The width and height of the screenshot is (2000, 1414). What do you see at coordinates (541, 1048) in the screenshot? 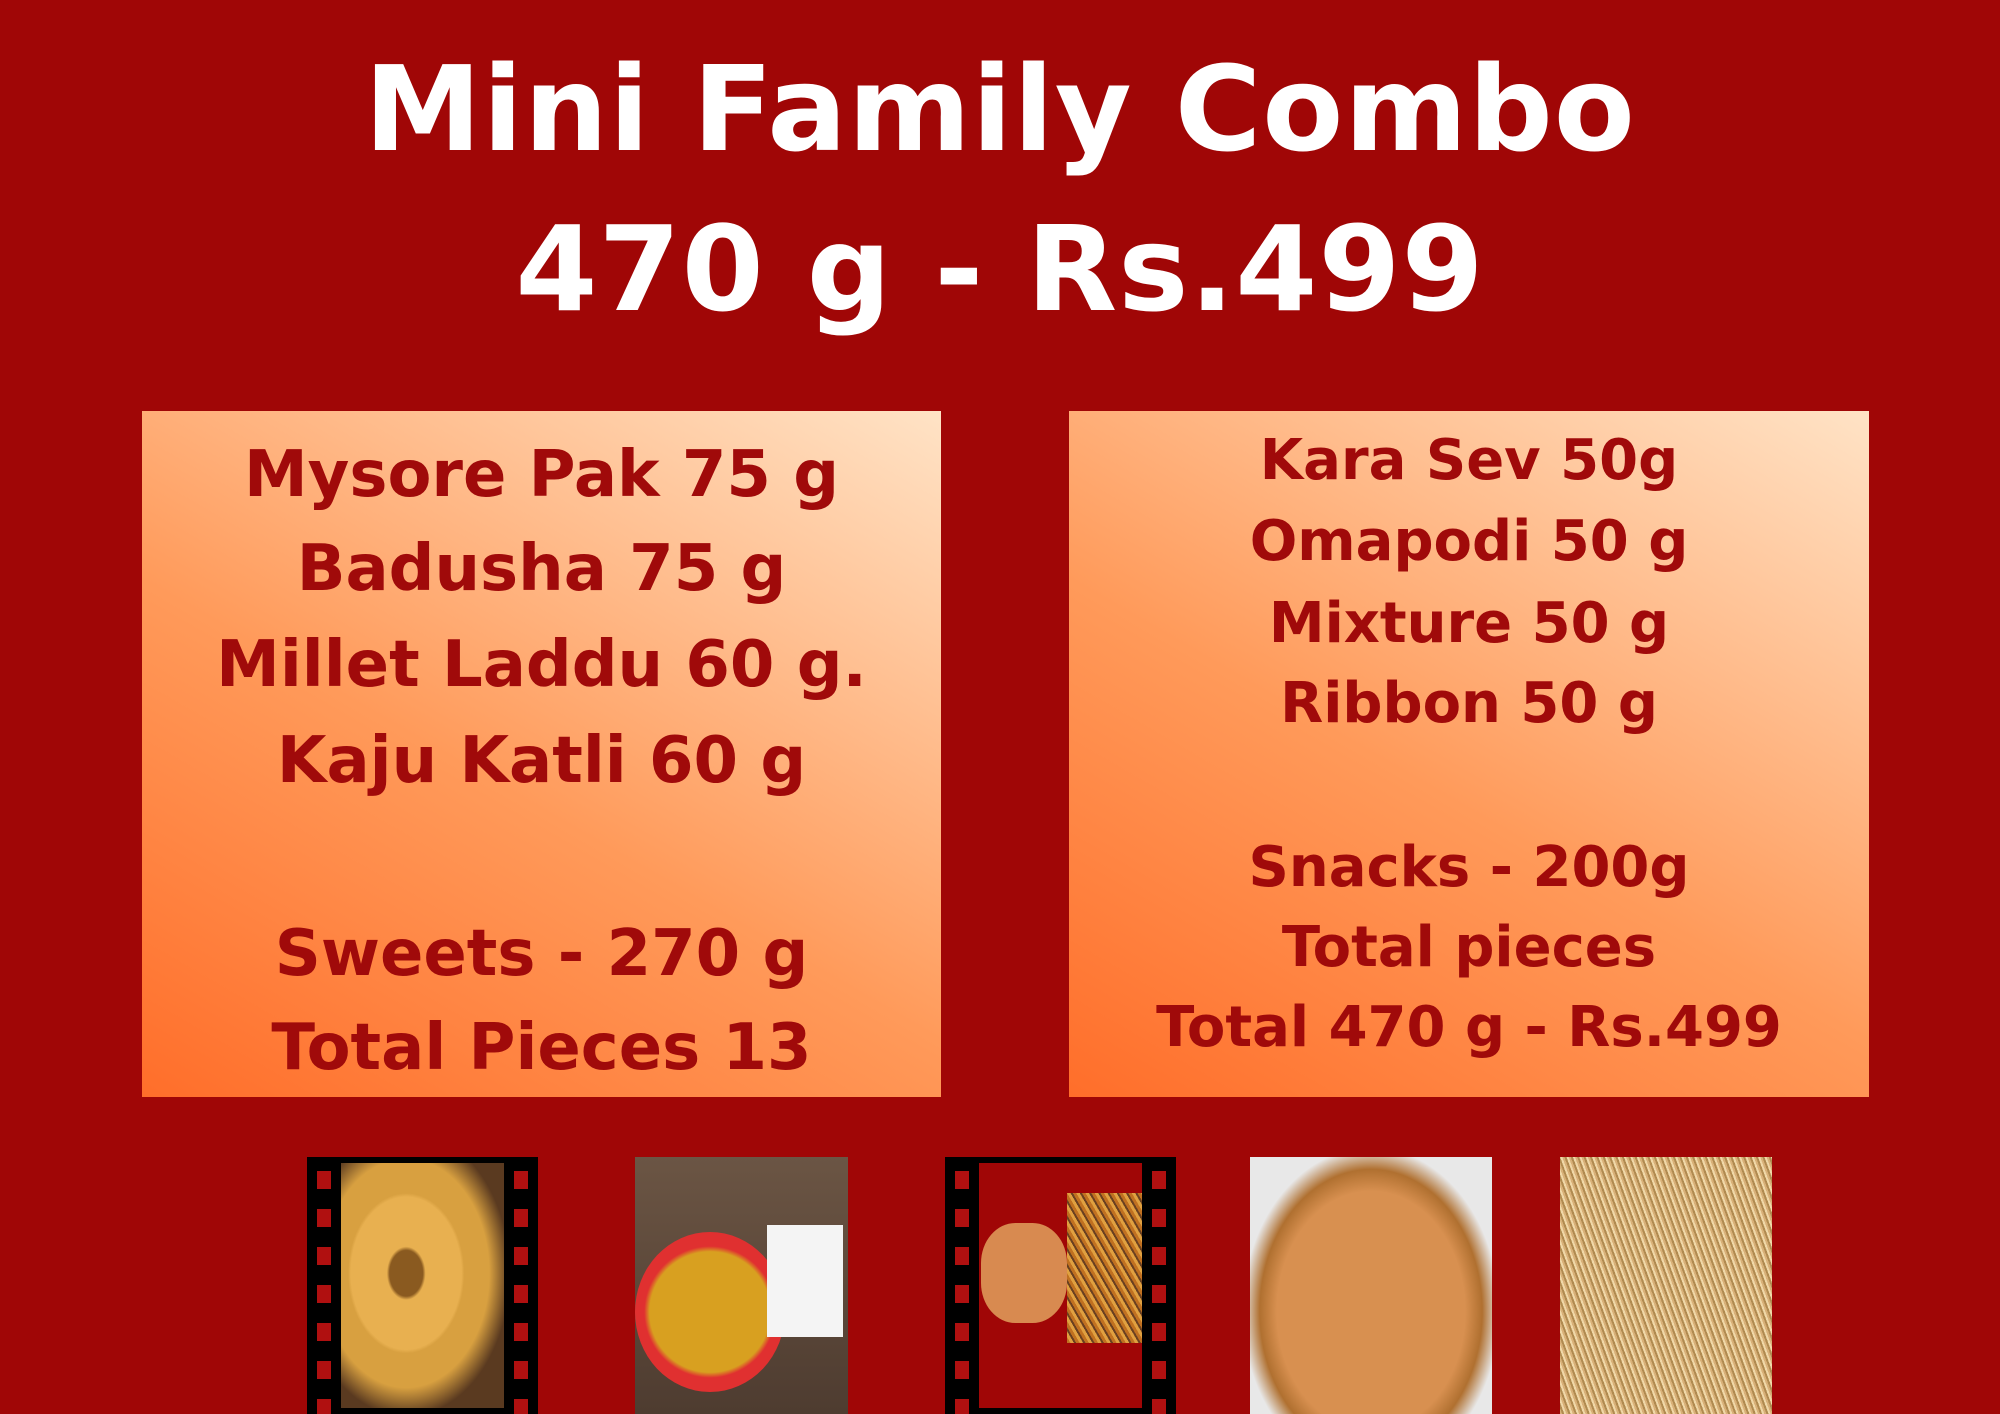
I see `sweets-pieces: Total Pieces 13` at bounding box center [541, 1048].